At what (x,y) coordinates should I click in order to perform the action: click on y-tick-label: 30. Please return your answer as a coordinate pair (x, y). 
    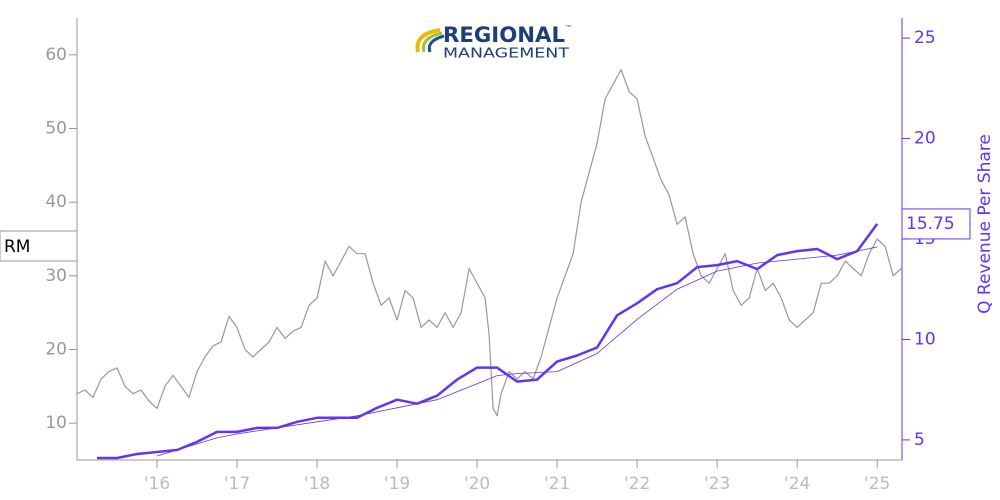
    Looking at the image, I should click on (56, 276).